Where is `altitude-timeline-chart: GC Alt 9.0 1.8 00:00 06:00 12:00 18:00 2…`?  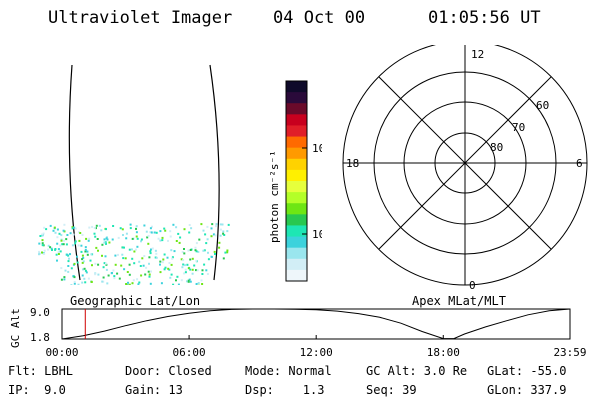
altitude-timeline-chart: GC Alt 9.0 1.8 00:00 06:00 12:00 18:00 2… is located at coordinates (298, 332).